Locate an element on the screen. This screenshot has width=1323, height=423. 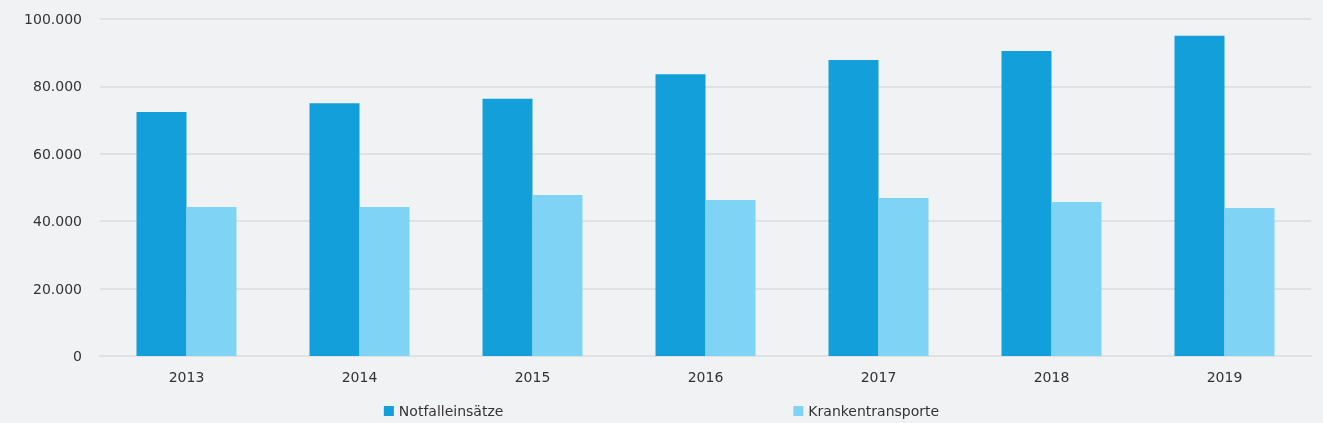
y-tick-label: 0 is located at coordinates (77, 356).